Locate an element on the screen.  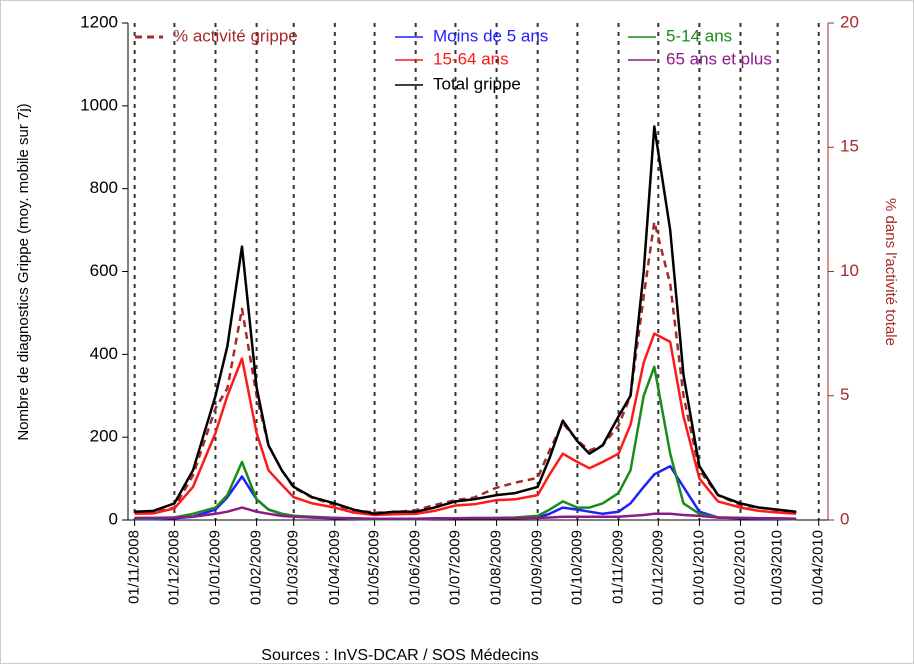
x-tick-label: 01/02/2009 is located at coordinates (256, 567).